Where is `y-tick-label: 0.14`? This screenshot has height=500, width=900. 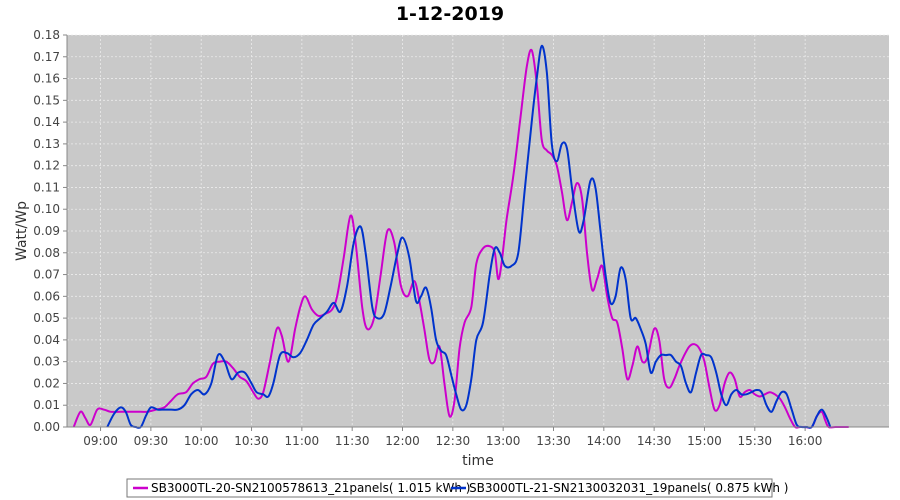 y-tick-label: 0.14 is located at coordinates (46, 122).